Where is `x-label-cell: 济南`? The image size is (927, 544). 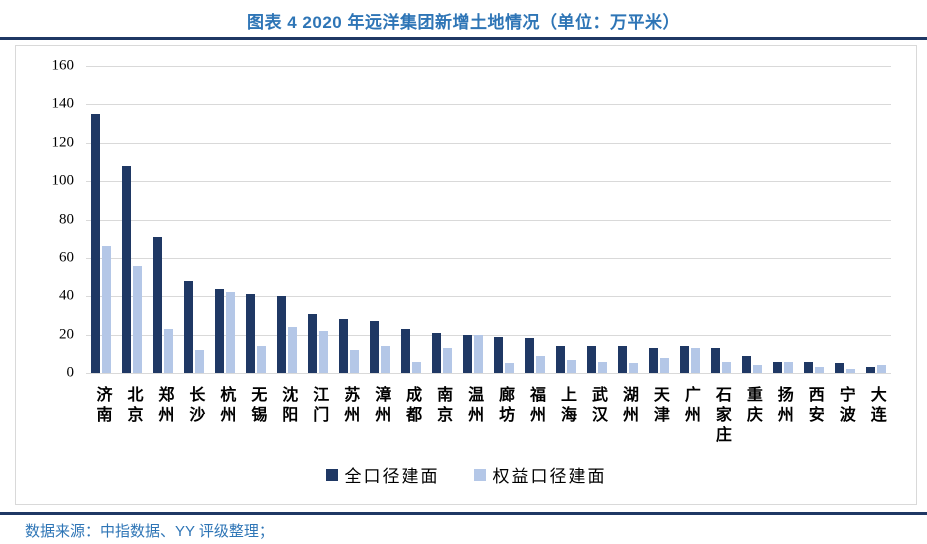
x-label-cell: 济南 is located at coordinates (101, 416).